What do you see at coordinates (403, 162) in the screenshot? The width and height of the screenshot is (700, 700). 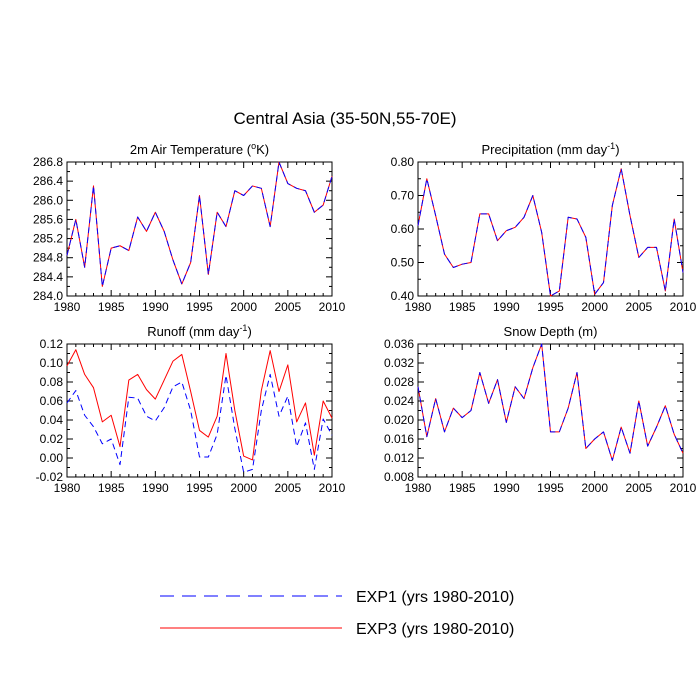 I see `y-tick-label: 0.80` at bounding box center [403, 162].